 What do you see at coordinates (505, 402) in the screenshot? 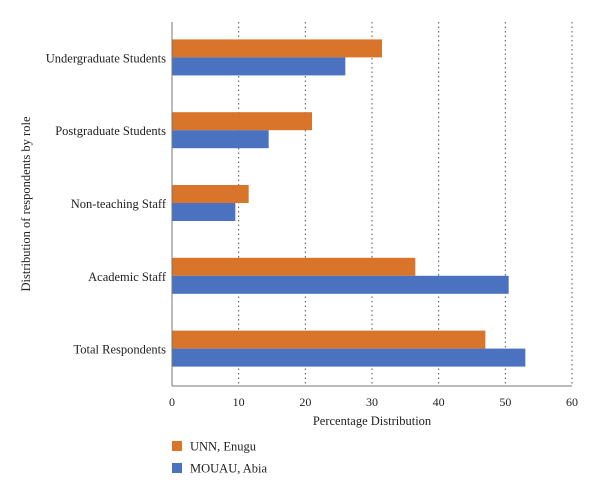
I see `x-tick-label: 50` at bounding box center [505, 402].